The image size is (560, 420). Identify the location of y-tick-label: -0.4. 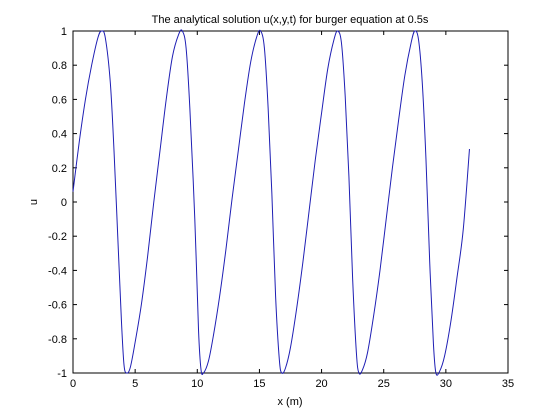
(57, 271).